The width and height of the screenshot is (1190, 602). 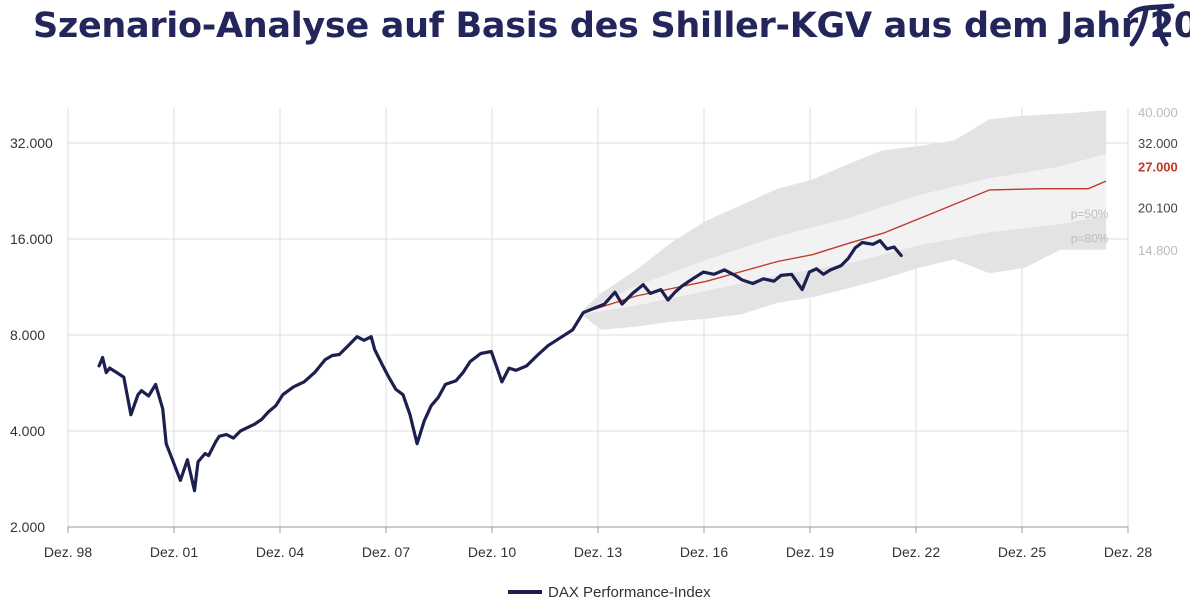 What do you see at coordinates (598, 552) in the screenshot?
I see `x-tick-label: Dez. 13` at bounding box center [598, 552].